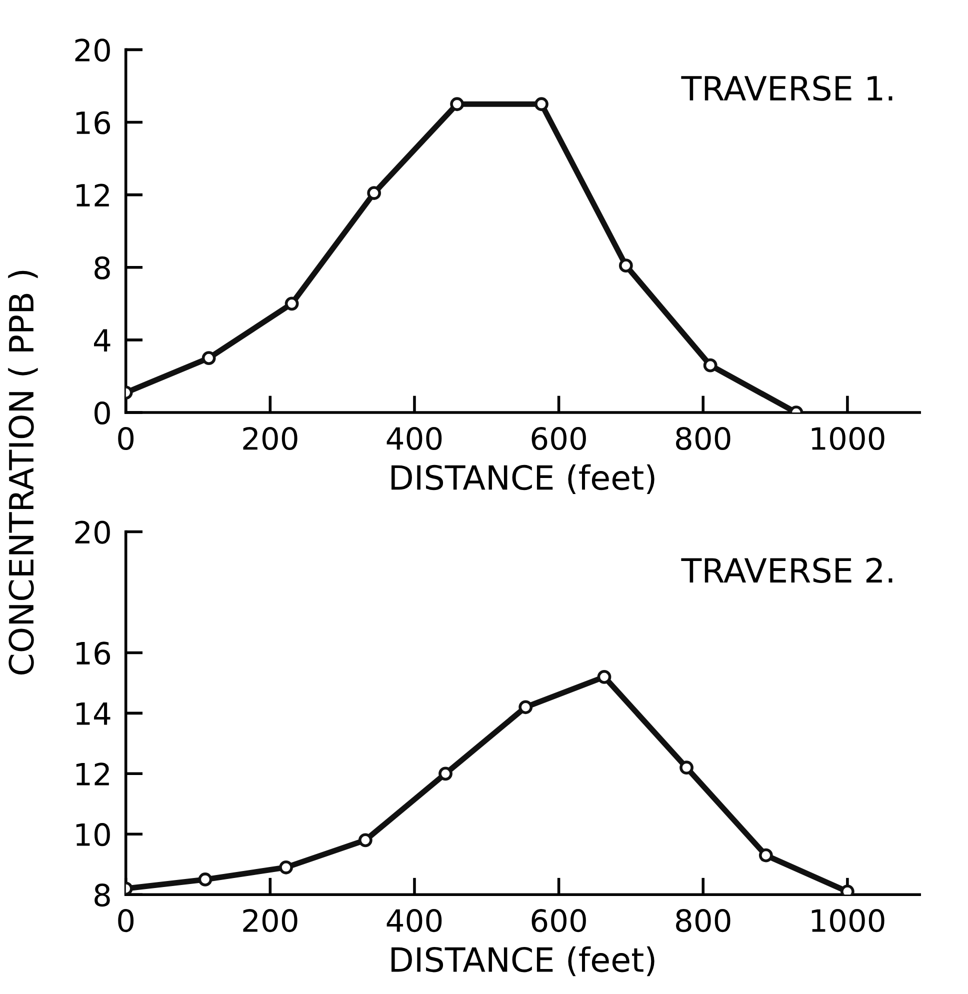 This screenshot has width=968, height=994. What do you see at coordinates (786, 88) in the screenshot?
I see `text: TRAVERSE 1.` at bounding box center [786, 88].